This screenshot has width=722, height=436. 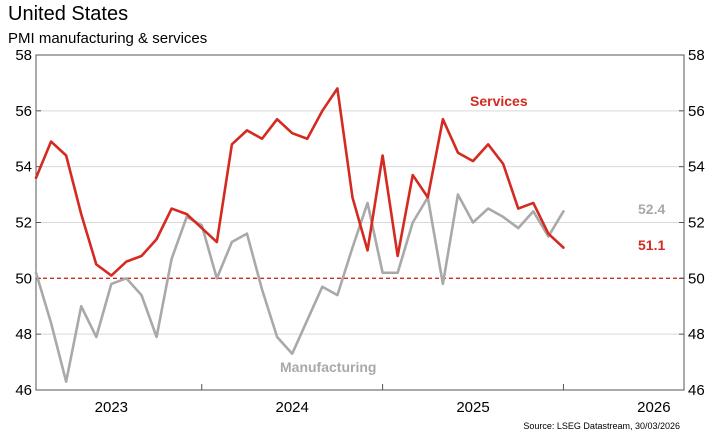 I want to click on y-tick-label-left-50: 50, so click(x=23, y=278).